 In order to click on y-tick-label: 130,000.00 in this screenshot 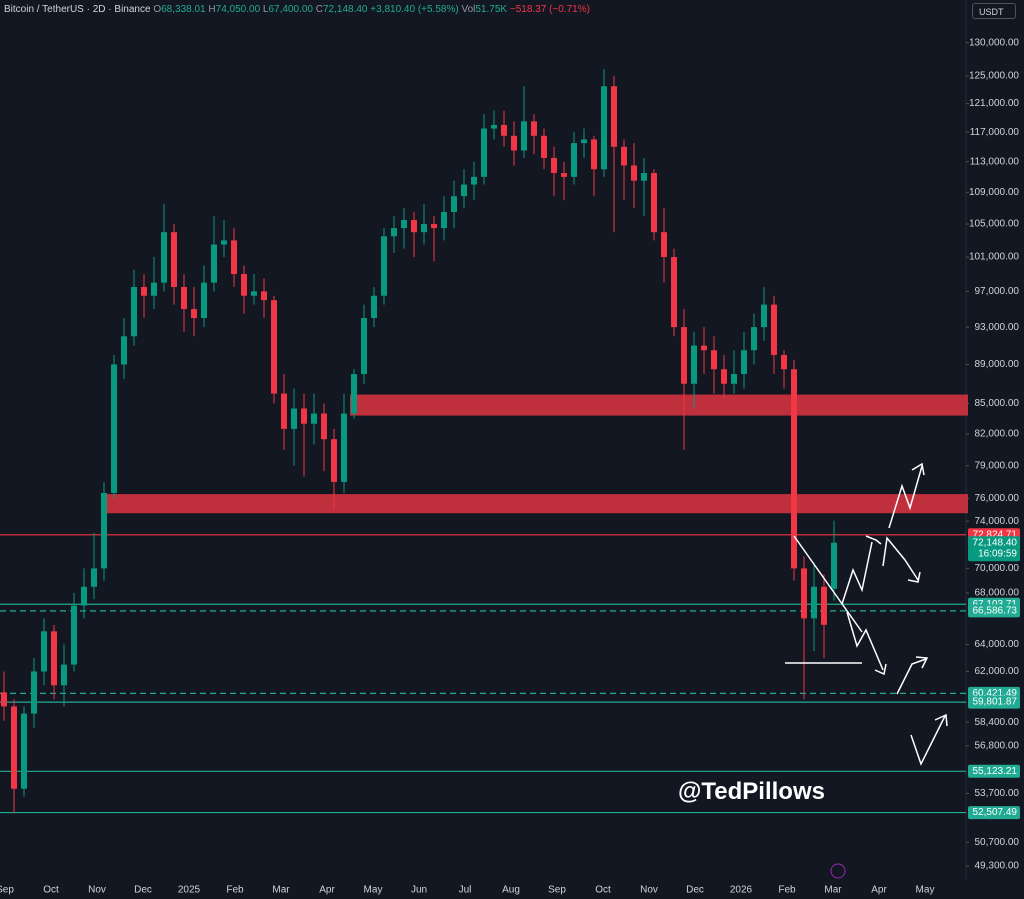, I will do `click(994, 42)`.